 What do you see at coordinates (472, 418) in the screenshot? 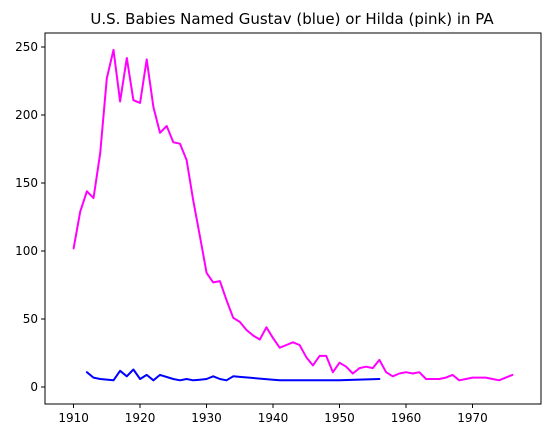
I see `x-tick-label: 1970` at bounding box center [472, 418].